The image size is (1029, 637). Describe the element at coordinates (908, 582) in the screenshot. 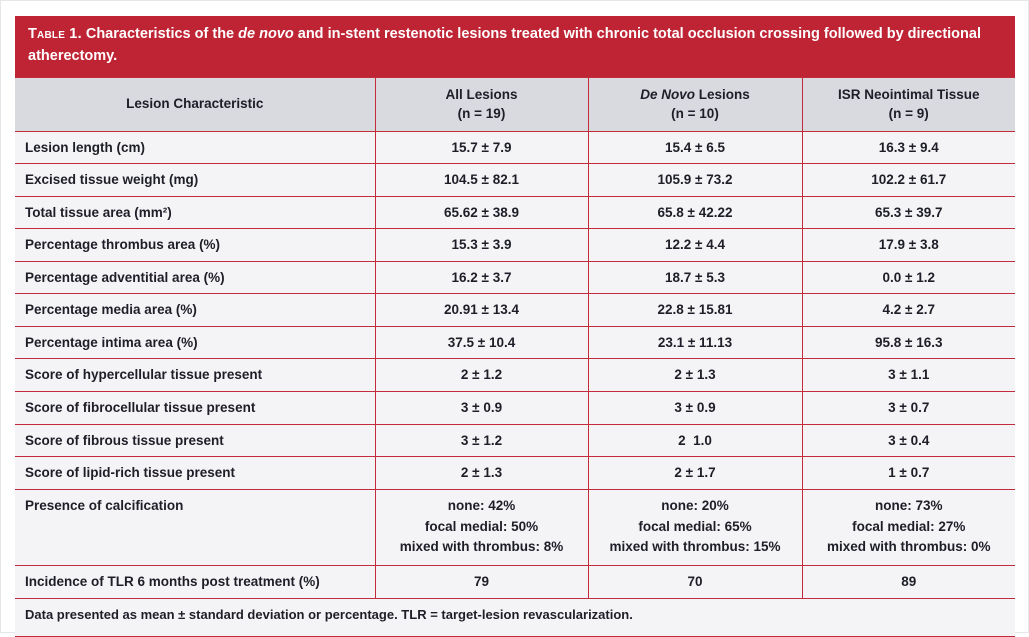

I see `cell-isr: 89` at that location.